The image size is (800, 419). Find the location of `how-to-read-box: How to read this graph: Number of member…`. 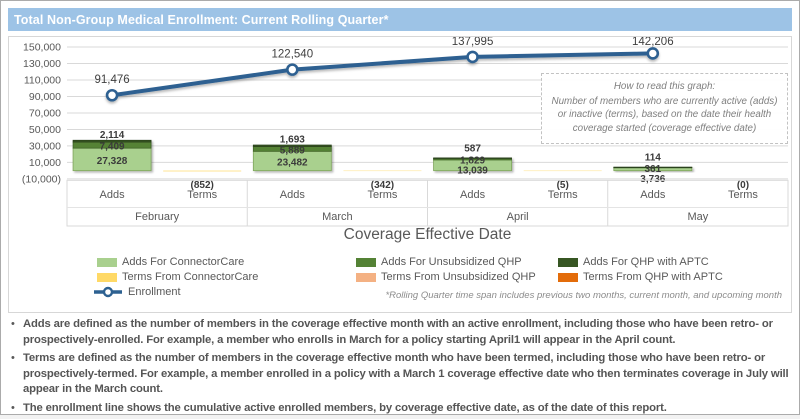

how-to-read-box: How to read this graph: Number of member… is located at coordinates (664, 108).